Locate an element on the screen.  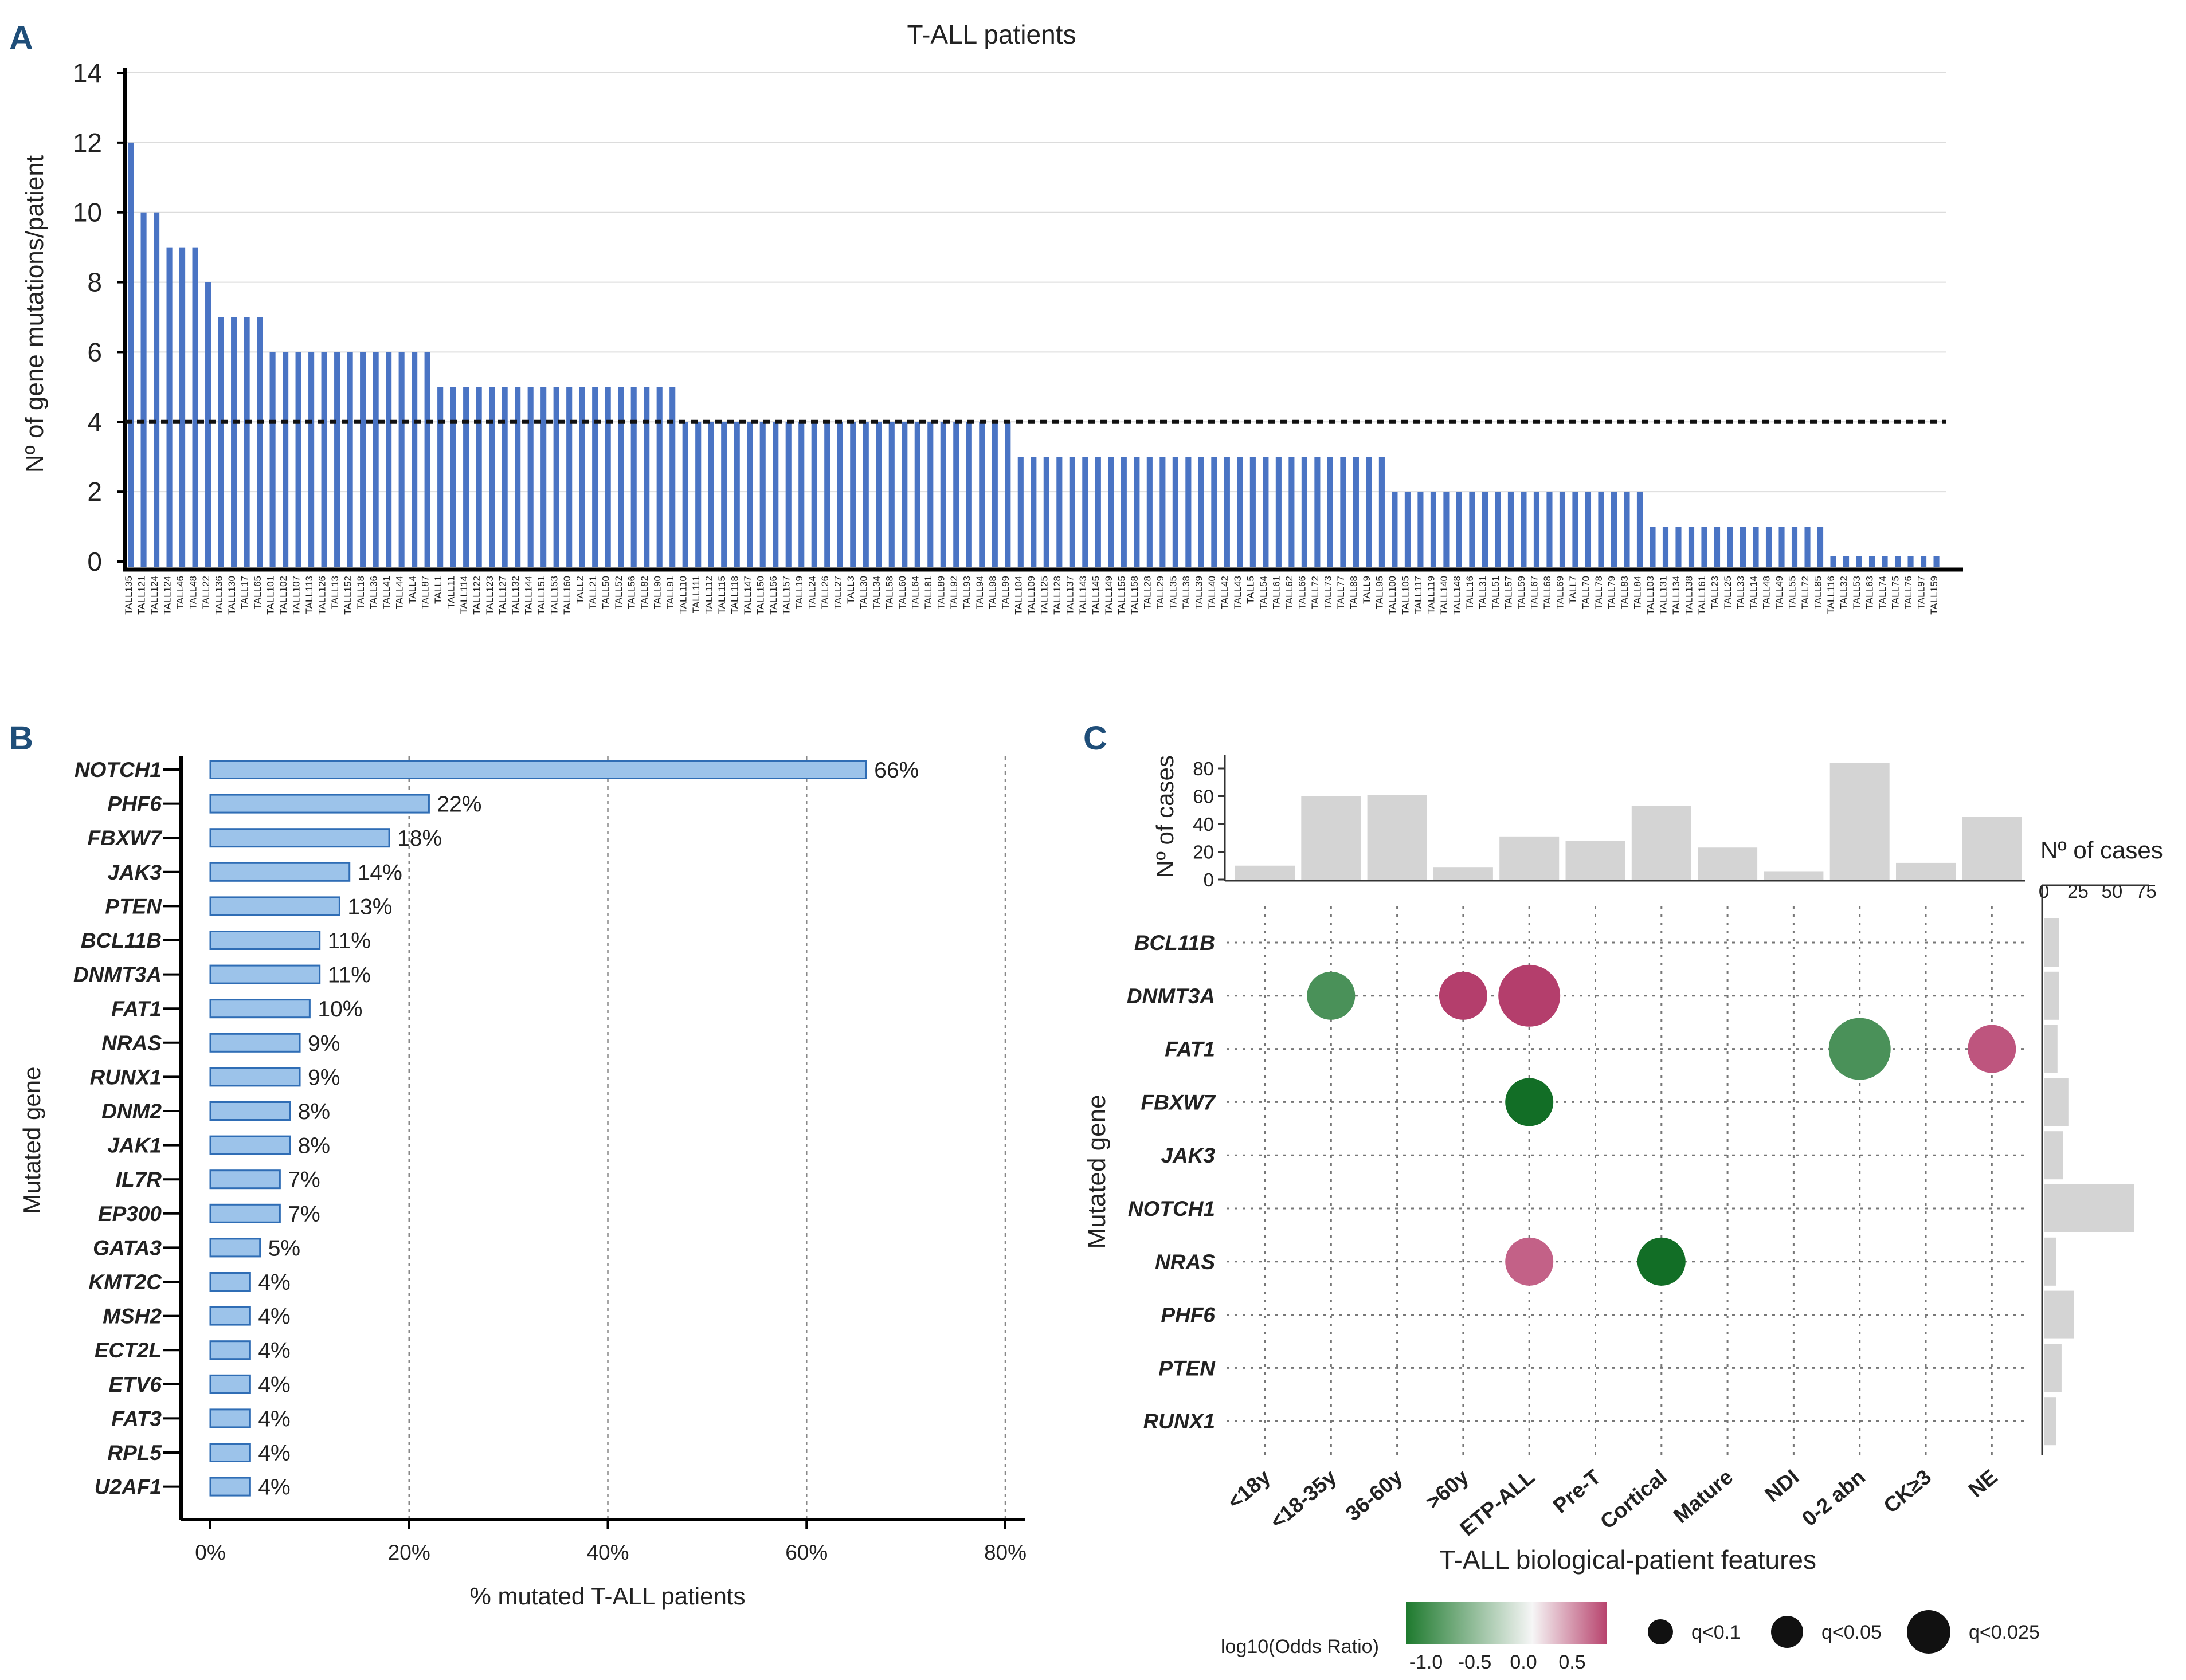
gene-case-count-bar is located at coordinates (2056, 1102).